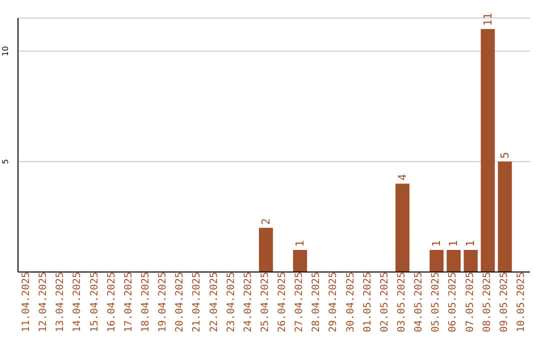 The height and width of the screenshot is (340, 540). What do you see at coordinates (419, 302) in the screenshot?
I see `x-tick-label: 04.05.2025` at bounding box center [419, 302].